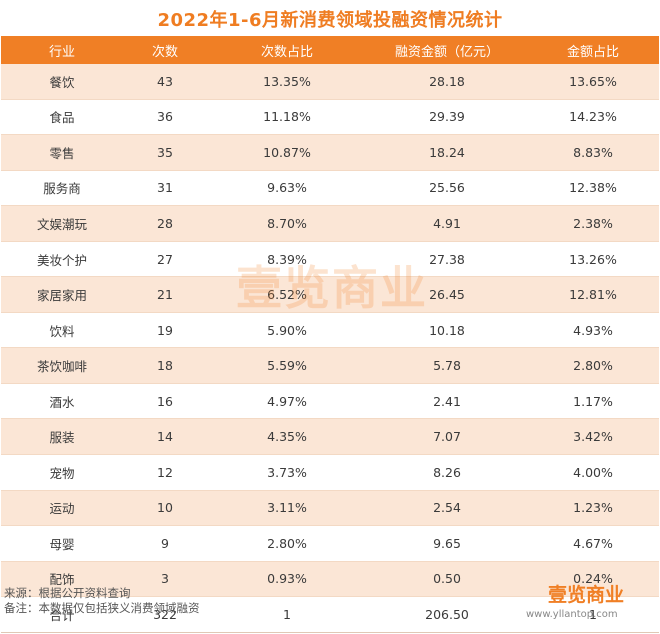 This screenshot has height=634, width=660. Describe the element at coordinates (165, 401) in the screenshot. I see `cell-count: 16` at that location.